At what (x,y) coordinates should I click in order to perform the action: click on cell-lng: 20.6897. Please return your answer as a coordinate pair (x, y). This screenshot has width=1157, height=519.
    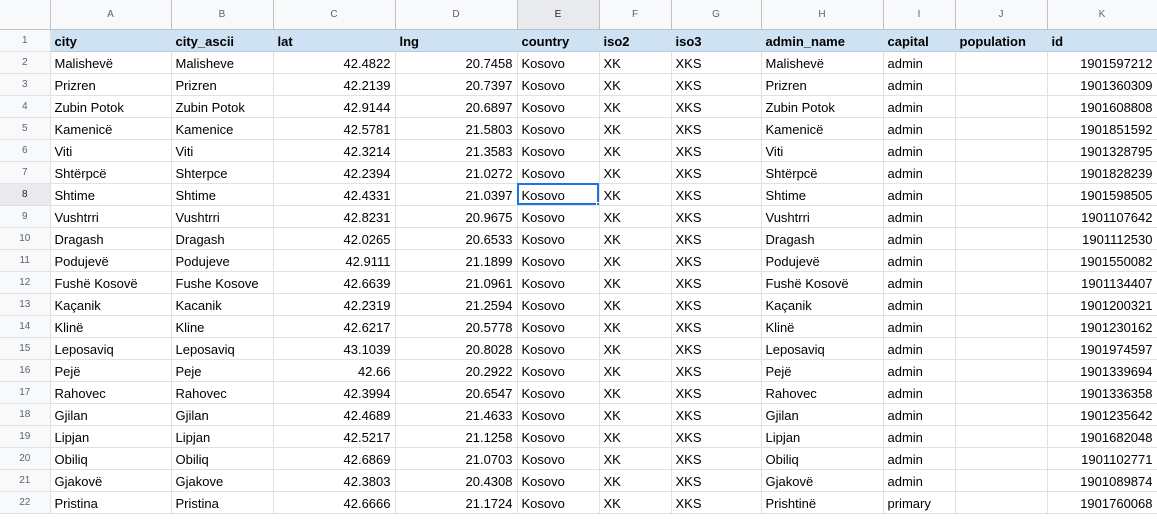
    Looking at the image, I should click on (456, 106).